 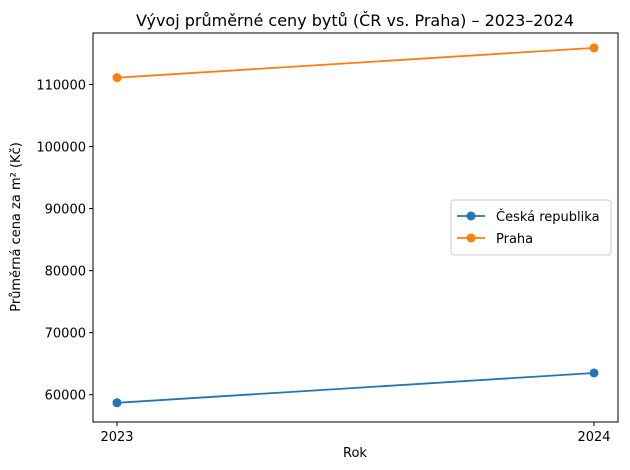 I want to click on legend: Česká republika Praha, so click(x=531, y=227).